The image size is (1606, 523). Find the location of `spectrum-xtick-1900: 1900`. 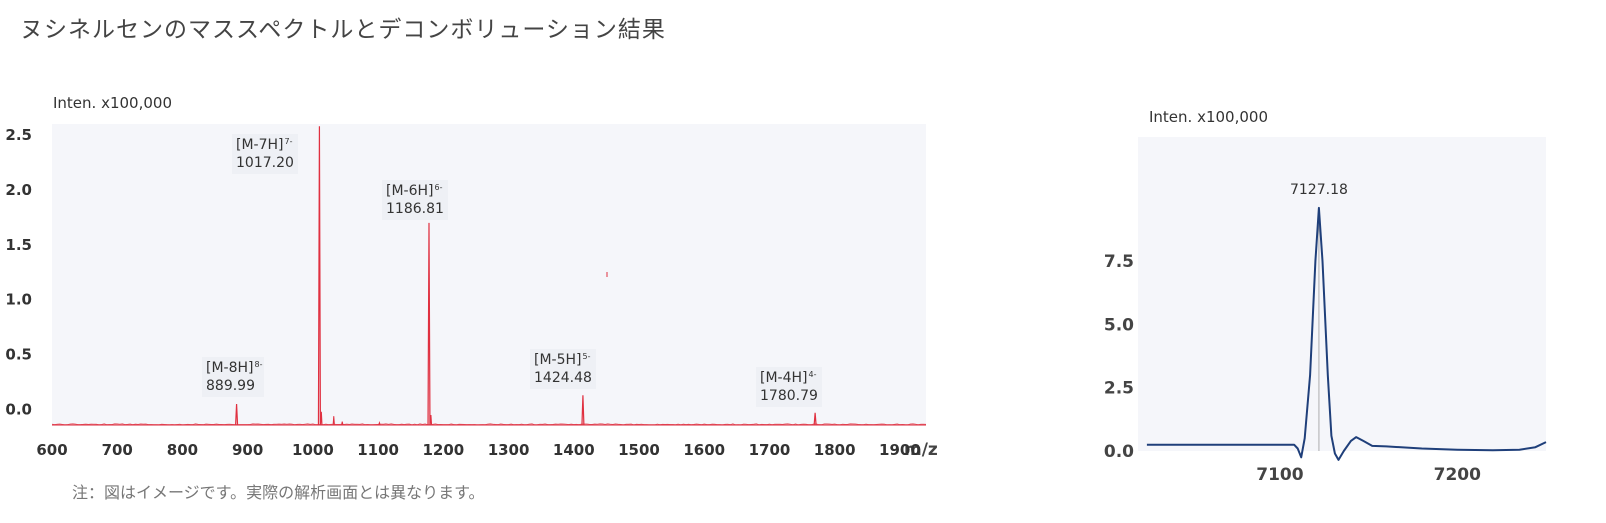

spectrum-xtick-1900: 1900 is located at coordinates (900, 450).